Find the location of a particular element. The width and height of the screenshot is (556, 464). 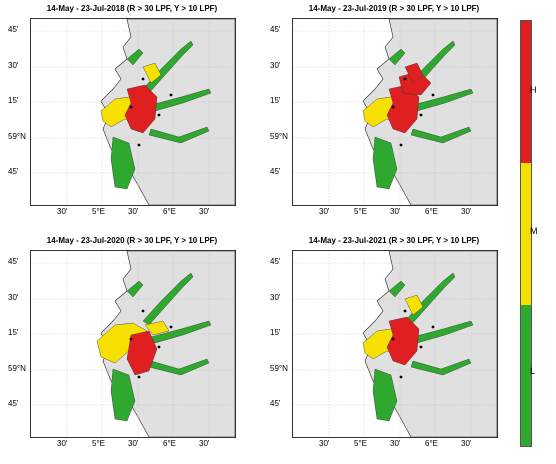

colorbar-label-l: L is located at coordinates (533, 371).